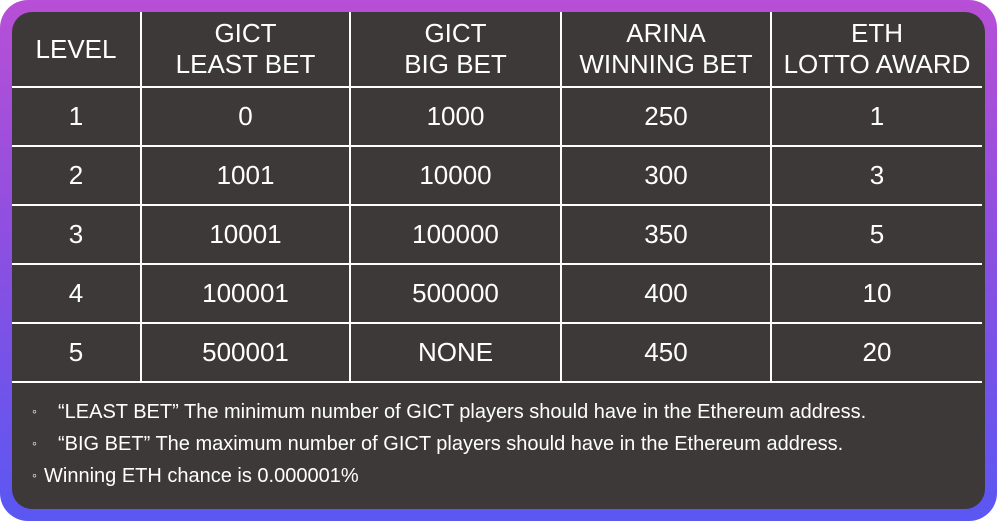 The image size is (997, 521). I want to click on cell-lotto-award: 5, so click(876, 234).